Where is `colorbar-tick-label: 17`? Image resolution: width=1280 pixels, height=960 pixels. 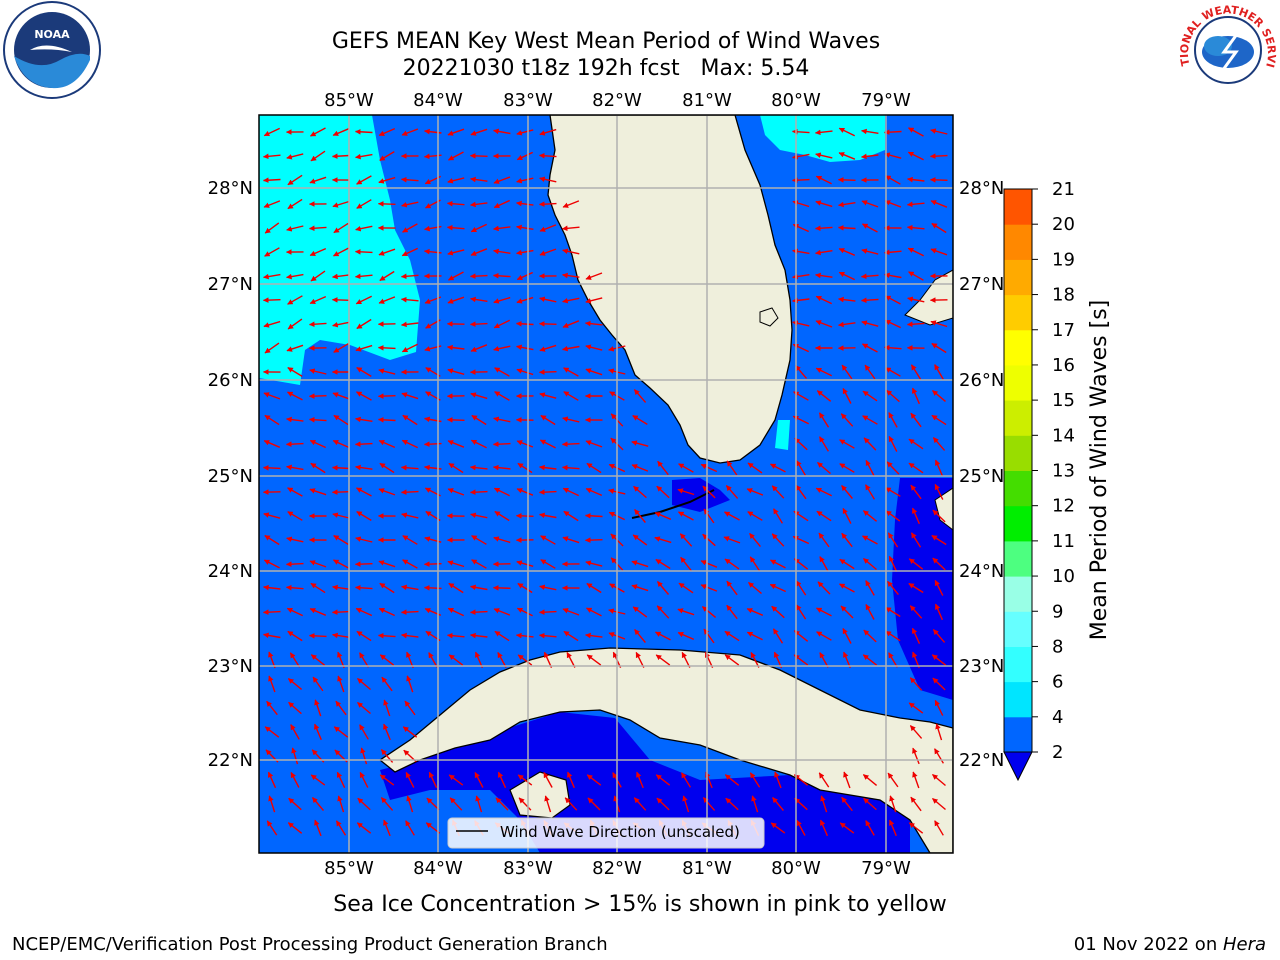 colorbar-tick-label: 17 is located at coordinates (1063, 330).